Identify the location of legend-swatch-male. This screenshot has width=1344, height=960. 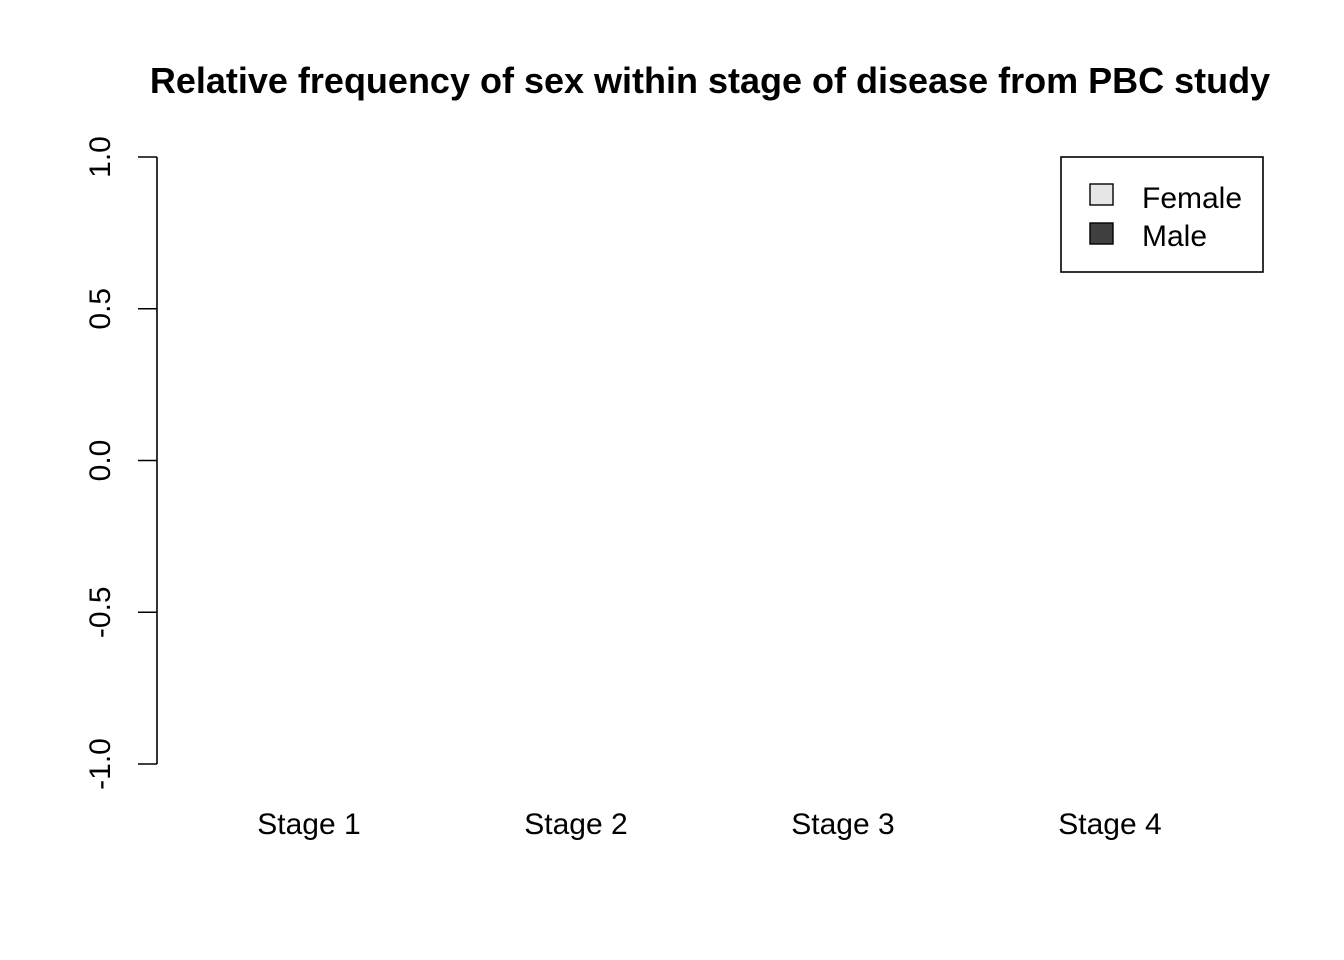
(1101, 233).